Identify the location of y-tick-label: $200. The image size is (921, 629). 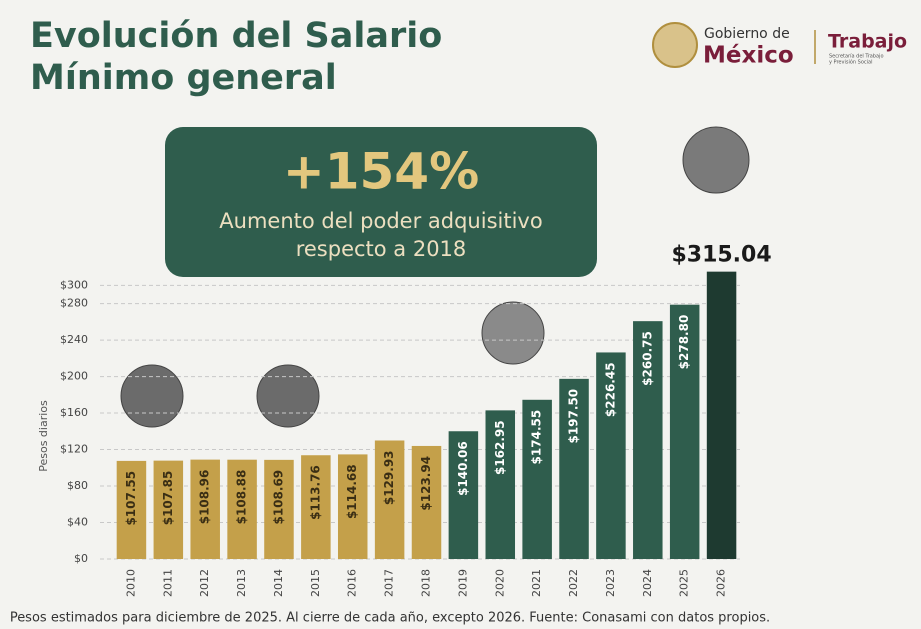
(74, 376).